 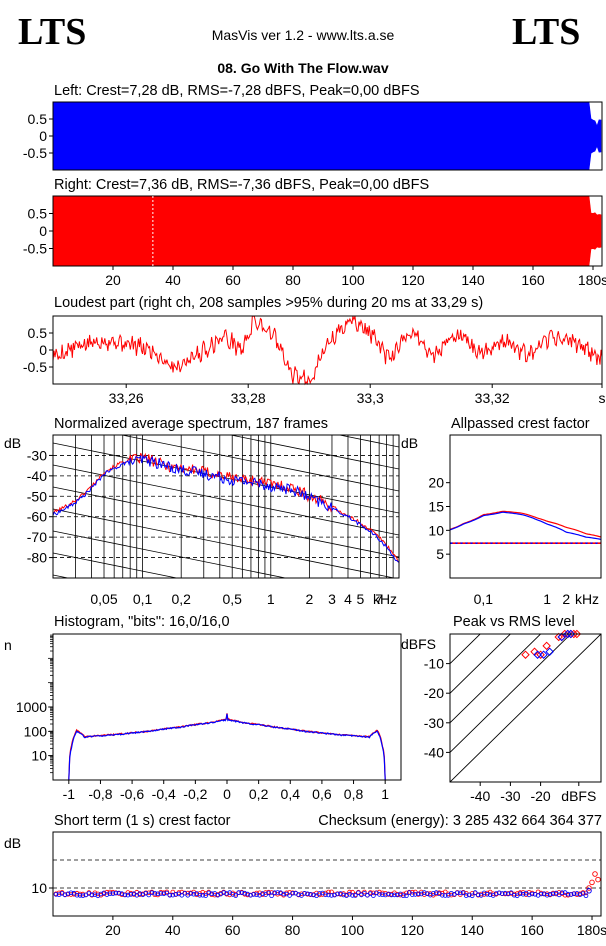 What do you see at coordinates (546, 32) in the screenshot?
I see `lts-logo-right: LTS` at bounding box center [546, 32].